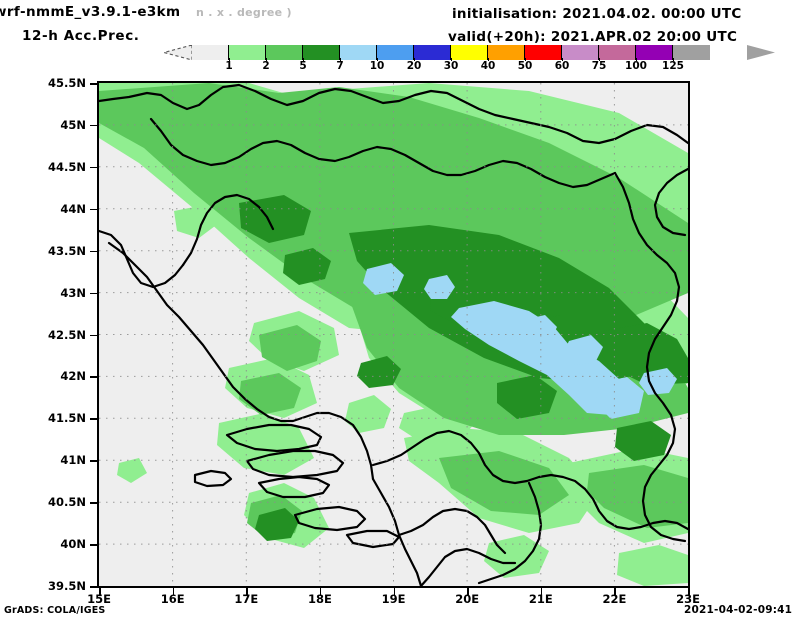  Describe the element at coordinates (67, 250) in the screenshot. I see `y-axis-tick-label: 43.5N` at that location.